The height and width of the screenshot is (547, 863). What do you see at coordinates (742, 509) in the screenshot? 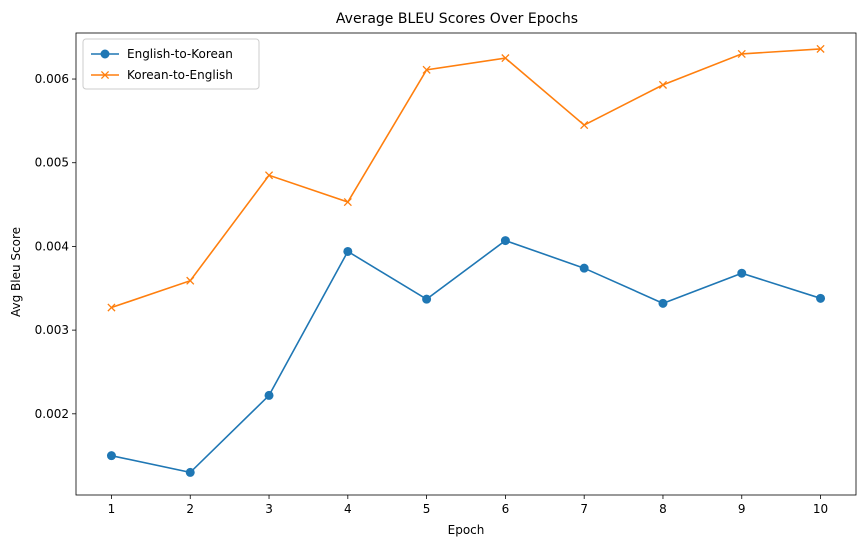
I see `x-tick-label: 9` at bounding box center [742, 509].